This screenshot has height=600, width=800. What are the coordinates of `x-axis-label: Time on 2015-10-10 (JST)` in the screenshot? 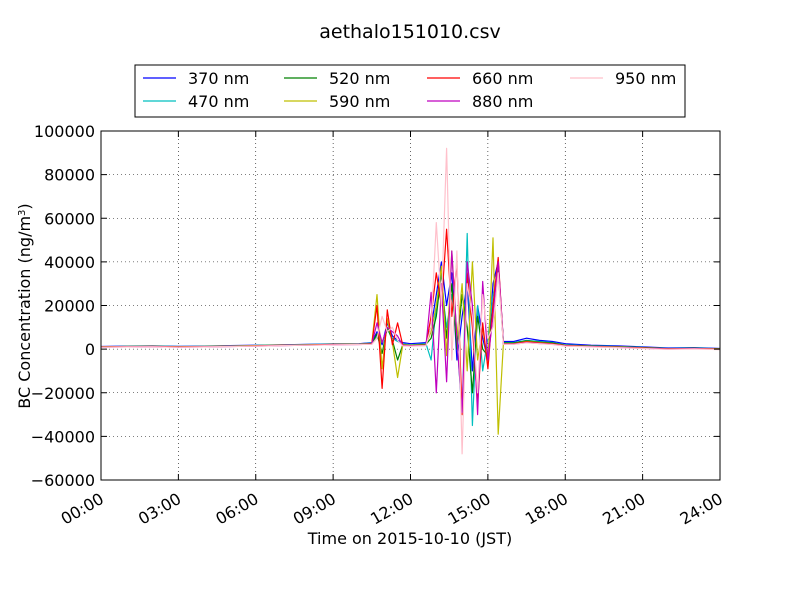 It's located at (409, 538).